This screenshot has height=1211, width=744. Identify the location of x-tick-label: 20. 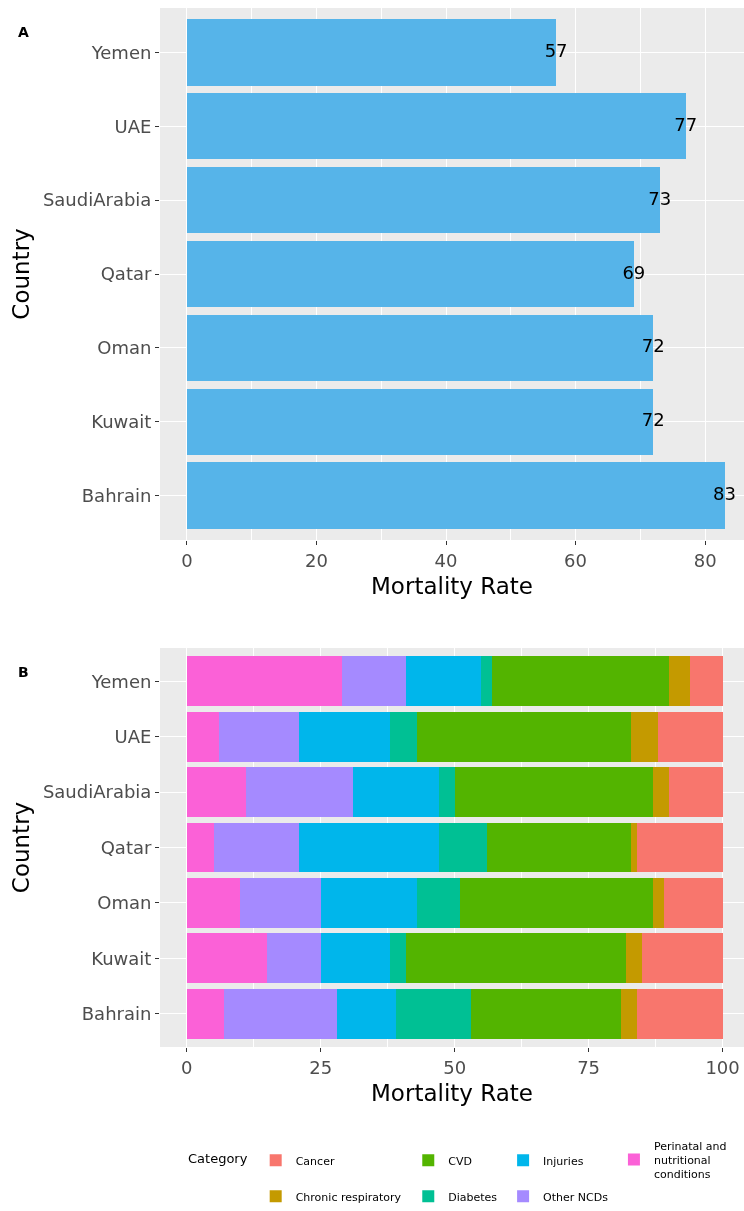
(316, 560).